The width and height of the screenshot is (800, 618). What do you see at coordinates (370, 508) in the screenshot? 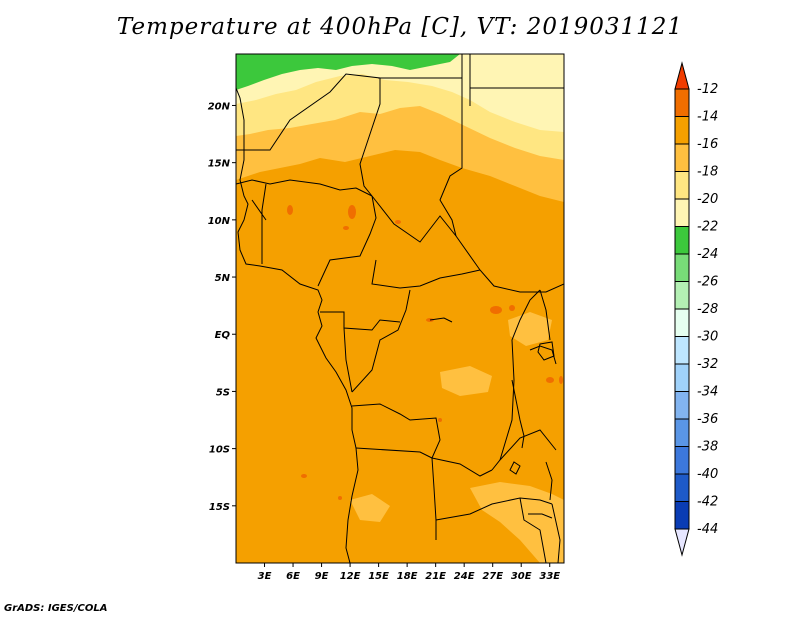
I see `band-minus18-minus16-sw` at bounding box center [370, 508].